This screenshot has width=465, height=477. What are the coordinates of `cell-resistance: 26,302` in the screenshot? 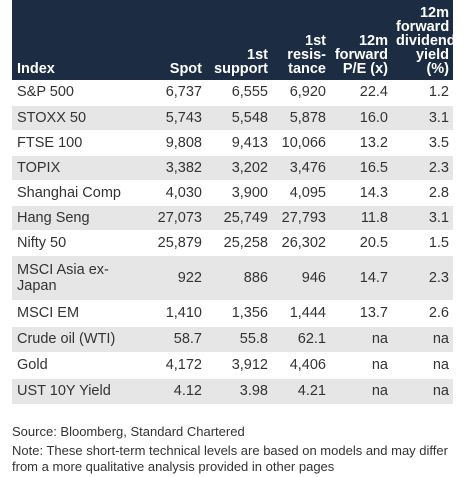 It's located at (301, 243).